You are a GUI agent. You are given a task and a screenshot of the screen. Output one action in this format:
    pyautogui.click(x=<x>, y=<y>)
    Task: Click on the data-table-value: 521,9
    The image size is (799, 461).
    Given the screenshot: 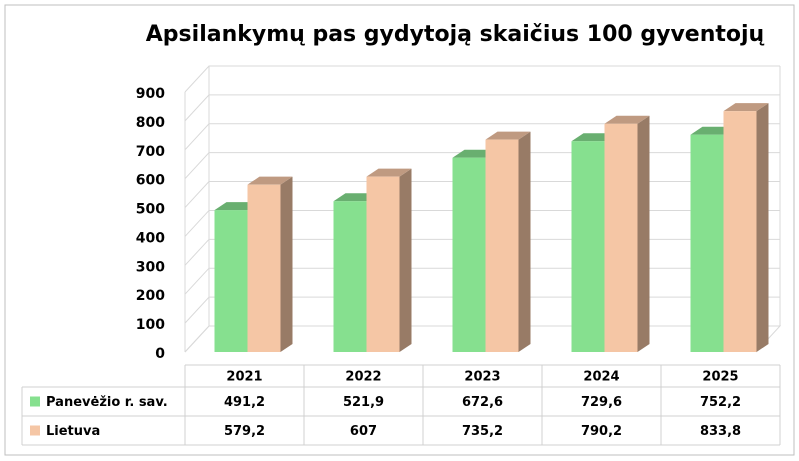 What is the action you would take?
    pyautogui.click(x=363, y=402)
    